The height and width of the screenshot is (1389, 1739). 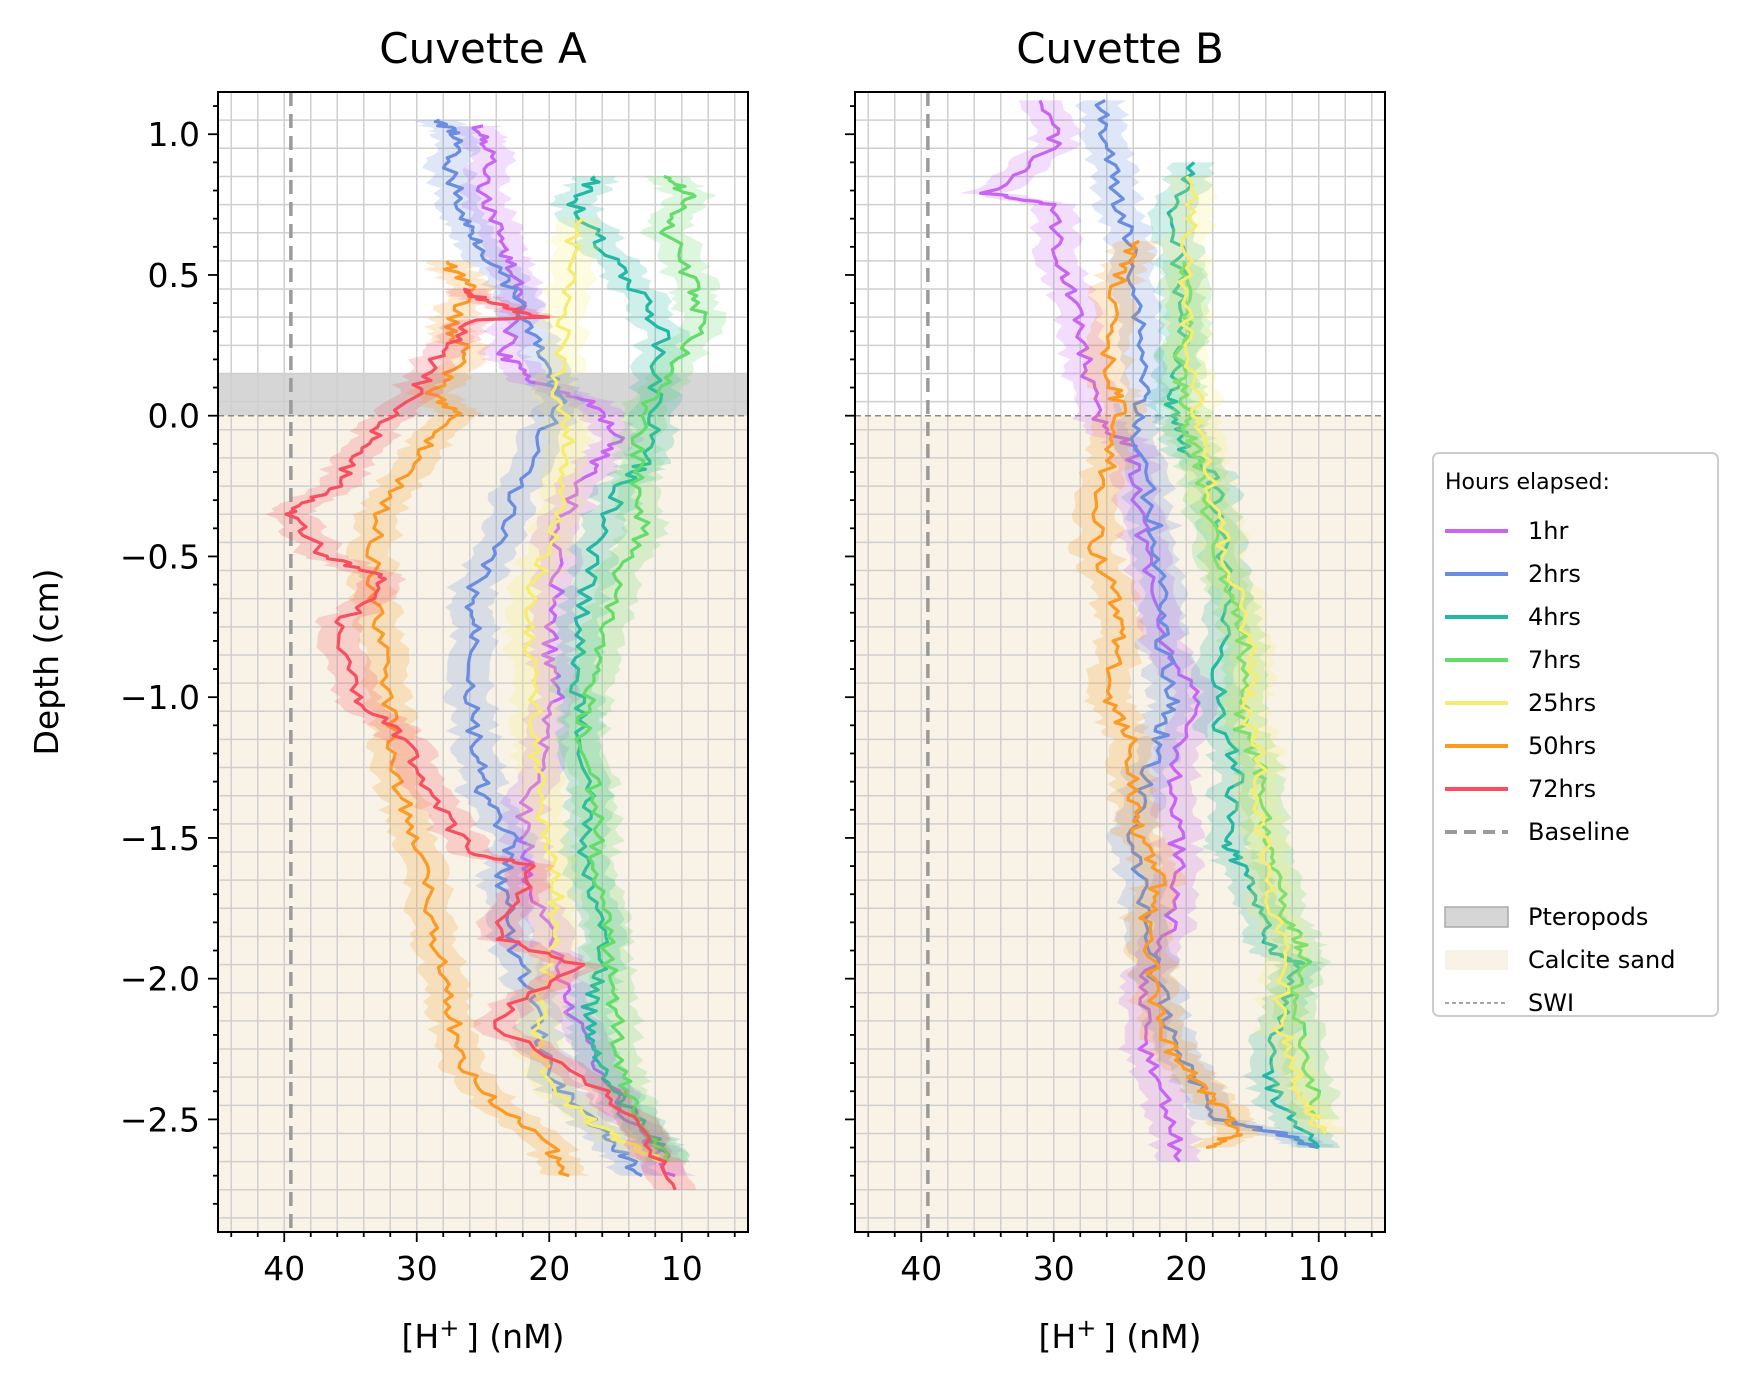 I want to click on series-band-7hrs, so click(x=641, y=669).